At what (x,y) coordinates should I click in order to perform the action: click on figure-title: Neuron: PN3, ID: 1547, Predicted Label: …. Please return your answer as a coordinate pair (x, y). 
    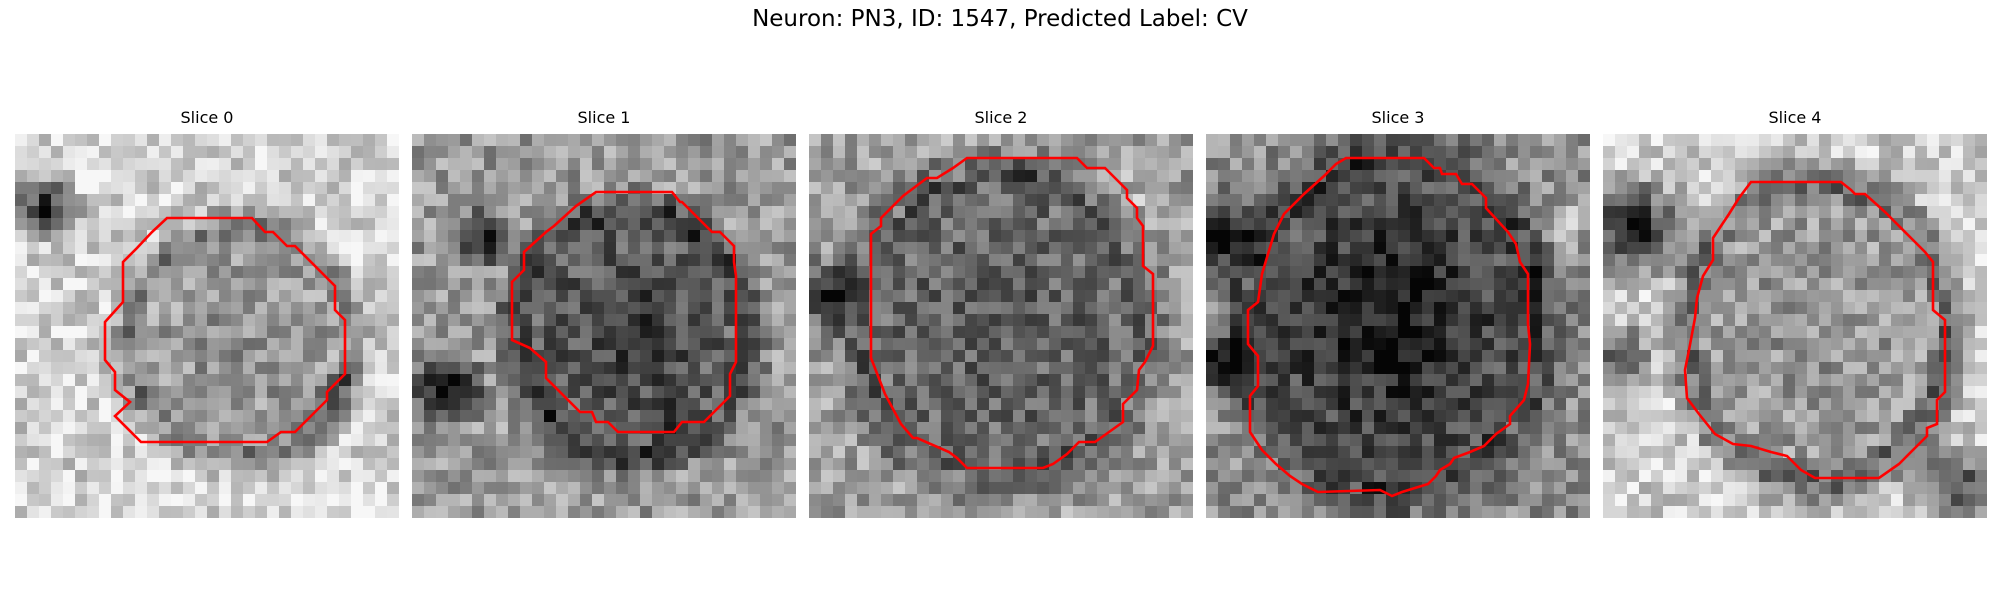
    Looking at the image, I should click on (1000, 19).